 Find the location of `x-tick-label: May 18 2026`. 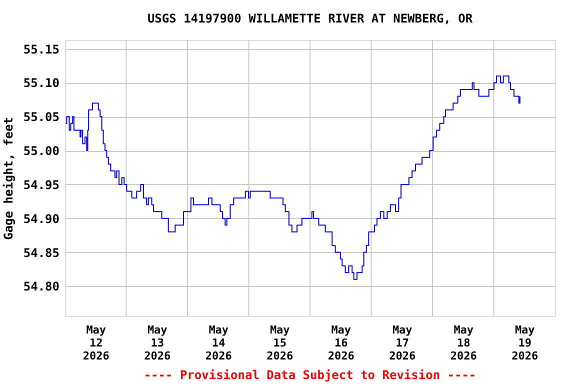

x-tick-label: May 18 2026 is located at coordinates (464, 343).